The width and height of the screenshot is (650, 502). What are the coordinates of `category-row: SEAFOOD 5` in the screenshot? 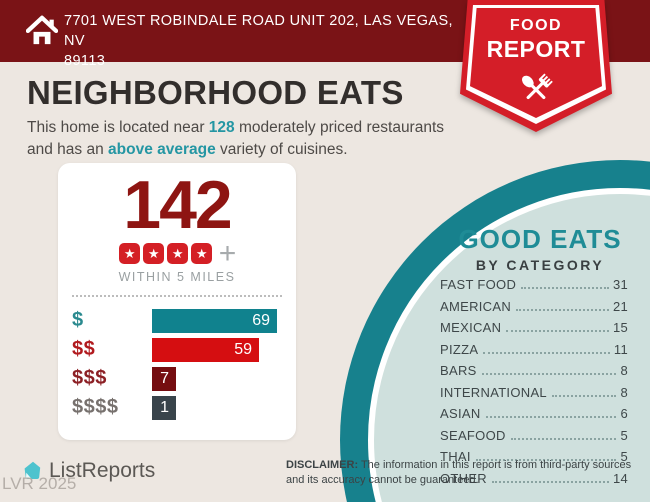 It's located at (534, 435).